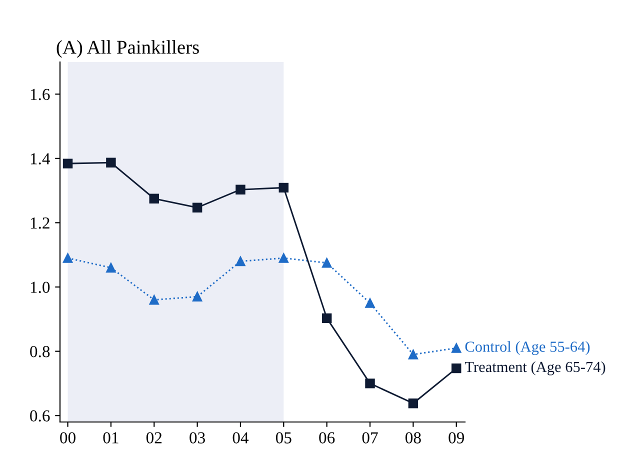  I want to click on x-tick-label: 05, so click(284, 438).